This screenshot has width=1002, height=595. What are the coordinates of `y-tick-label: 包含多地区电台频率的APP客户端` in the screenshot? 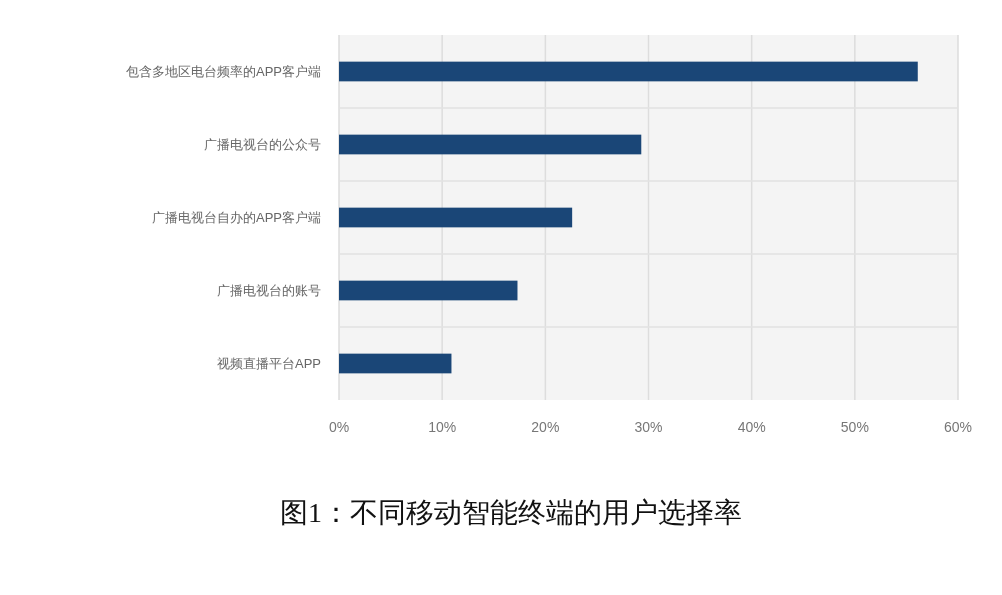 It's located at (223, 71).